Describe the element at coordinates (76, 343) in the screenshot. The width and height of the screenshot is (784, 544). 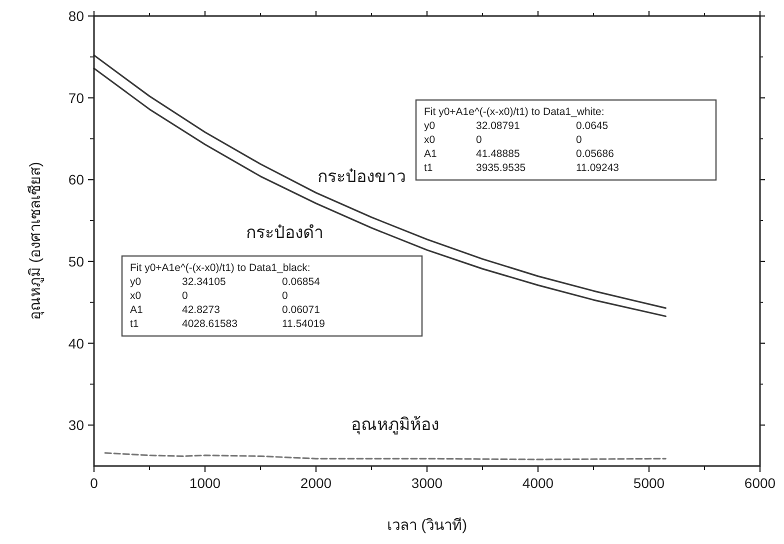
I see `y-tick-label: 40` at that location.